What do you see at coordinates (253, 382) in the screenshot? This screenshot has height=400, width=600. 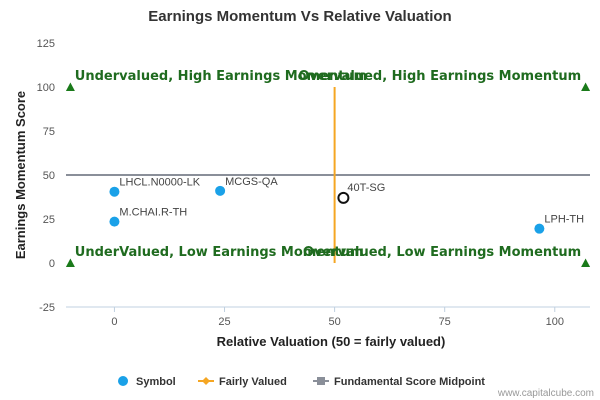 I see `legend-label: Fairly Valued` at bounding box center [253, 382].